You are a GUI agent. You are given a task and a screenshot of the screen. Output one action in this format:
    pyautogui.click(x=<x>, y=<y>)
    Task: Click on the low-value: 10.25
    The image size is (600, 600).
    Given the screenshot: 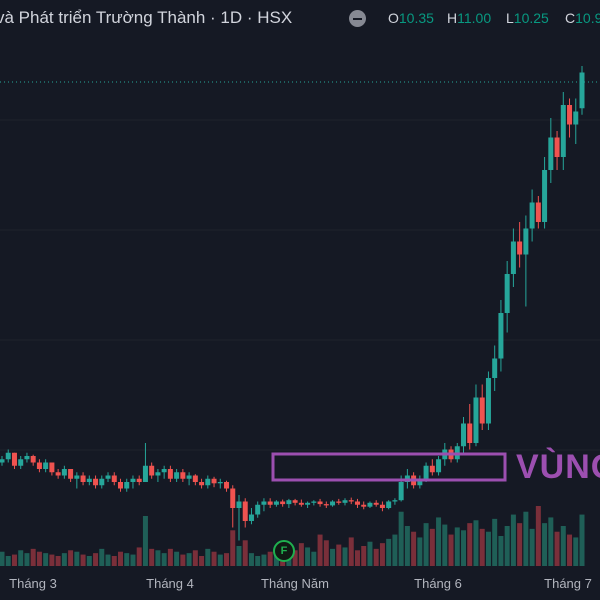 What is the action you would take?
    pyautogui.click(x=531, y=18)
    